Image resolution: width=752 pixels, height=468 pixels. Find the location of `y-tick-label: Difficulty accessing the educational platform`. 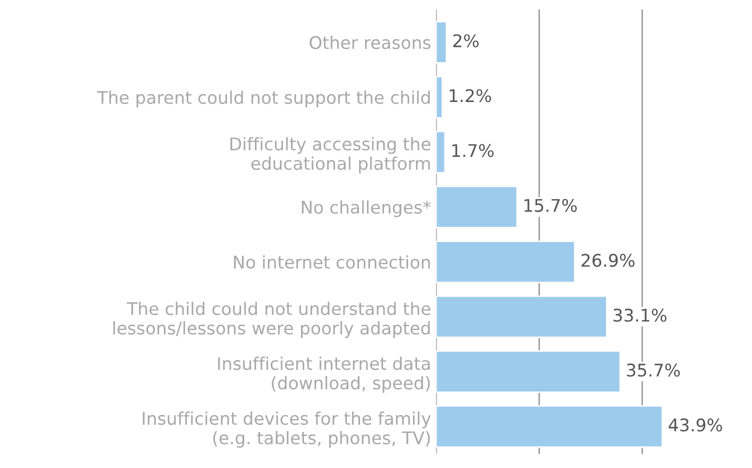

y-tick-label: Difficulty accessing the educational platform is located at coordinates (330, 155).